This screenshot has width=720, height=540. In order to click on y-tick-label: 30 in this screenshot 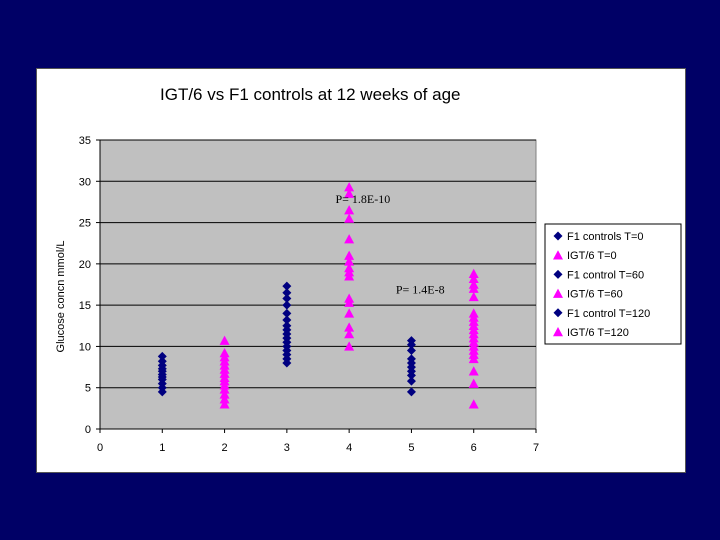, I will do `click(85, 182)`.